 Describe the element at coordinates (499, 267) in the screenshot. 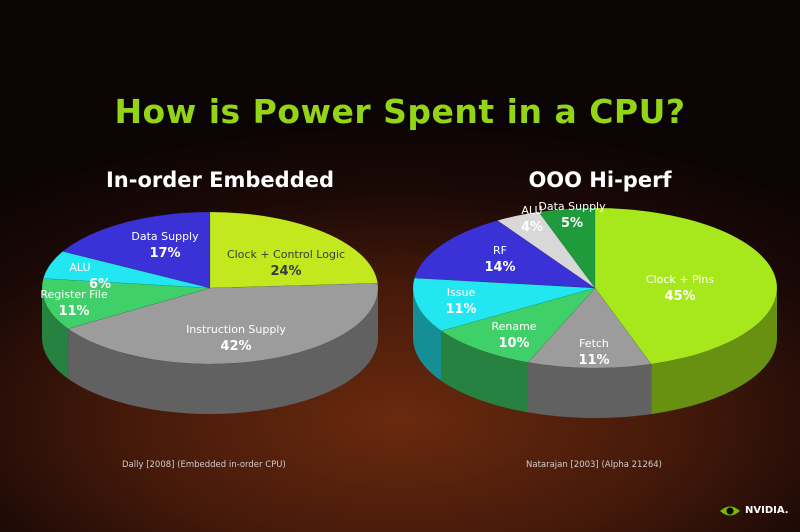

I see `pie-1-slice-4-value: 14%` at that location.